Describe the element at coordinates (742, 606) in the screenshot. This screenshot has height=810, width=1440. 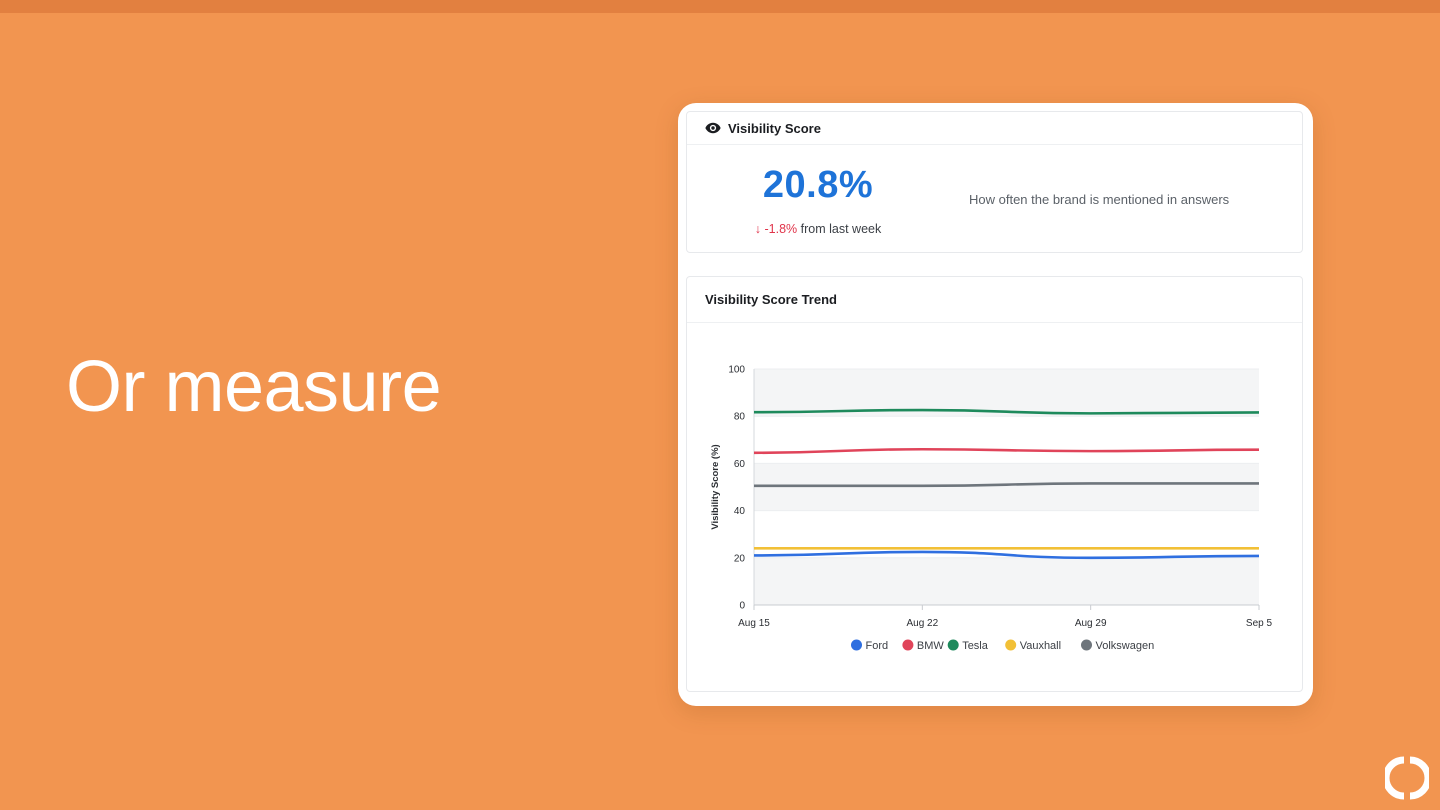
I see `y-tick-label: 0` at that location.